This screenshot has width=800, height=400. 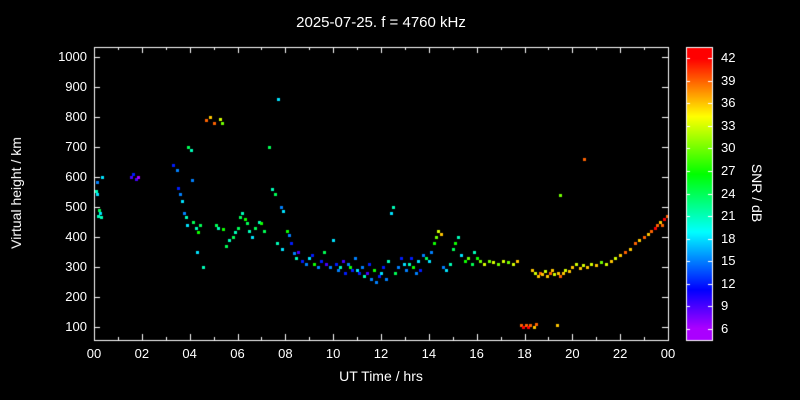 I want to click on y-tick-label: 300, so click(x=76, y=266).